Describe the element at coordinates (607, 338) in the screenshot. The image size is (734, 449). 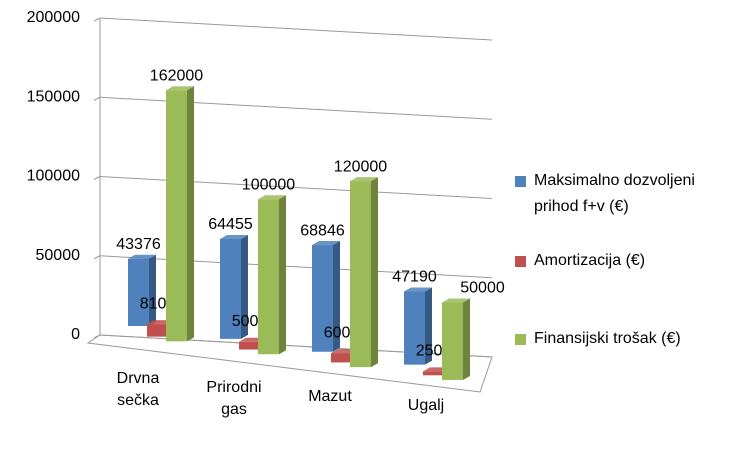
I see `legend-label: Finansijski trošak (€)` at that location.